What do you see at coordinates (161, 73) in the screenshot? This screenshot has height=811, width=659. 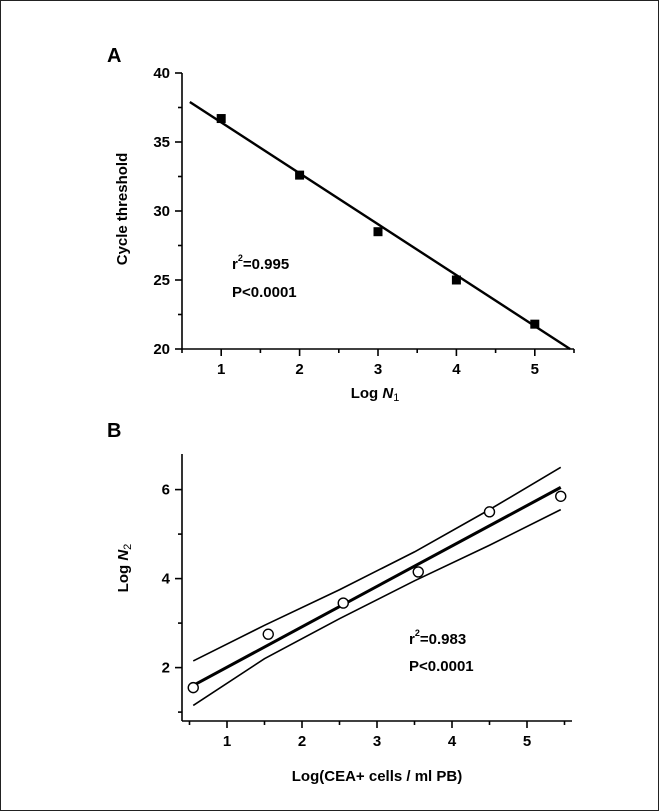 I see `y-tick-label: 40` at bounding box center [161, 73].